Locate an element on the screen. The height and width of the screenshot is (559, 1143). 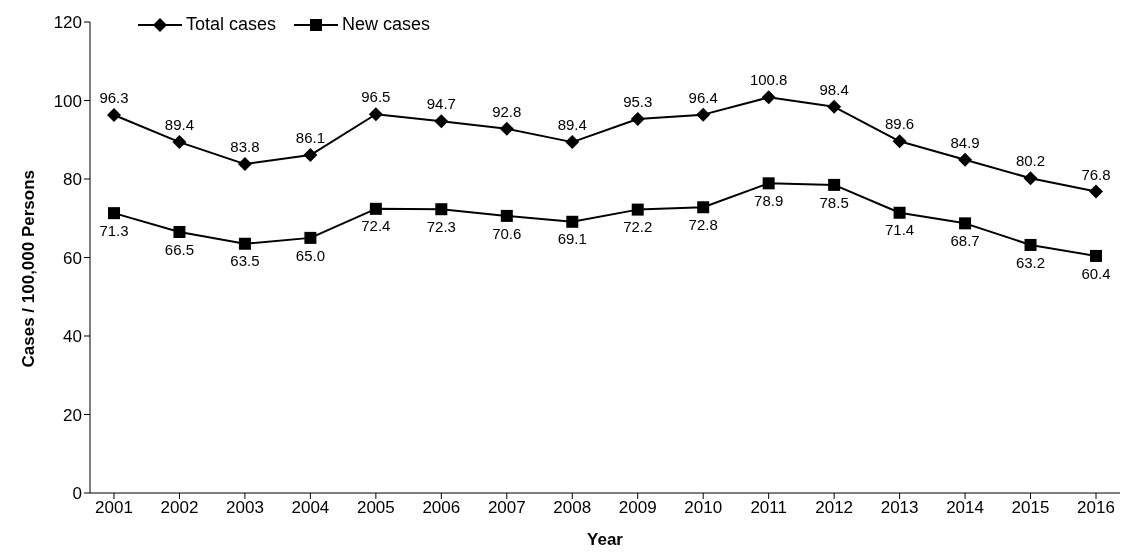
x-tick-label: 2009 is located at coordinates (637, 508).